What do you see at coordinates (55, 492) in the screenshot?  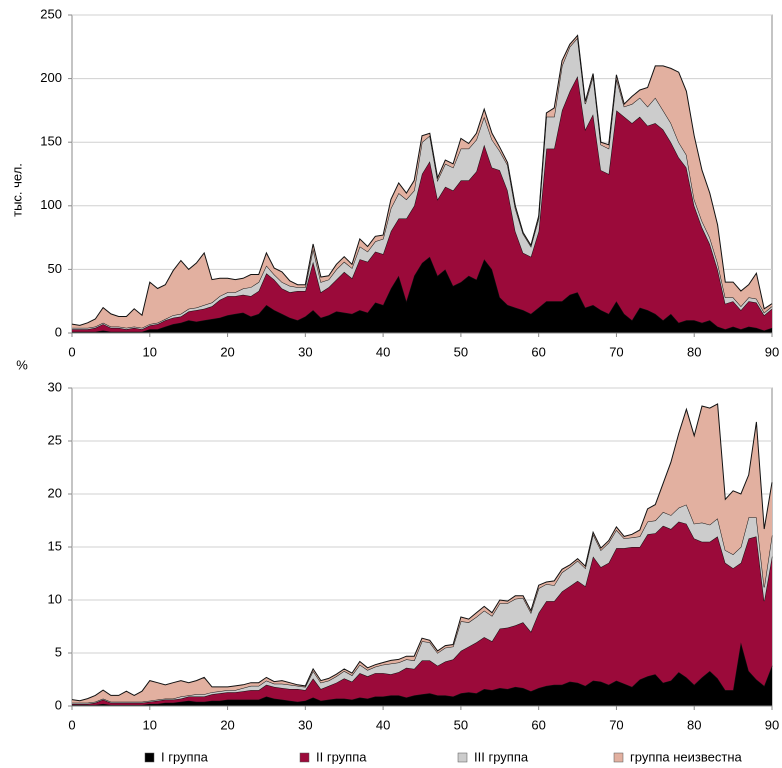 I see `y-tick-label: 20` at bounding box center [55, 492].